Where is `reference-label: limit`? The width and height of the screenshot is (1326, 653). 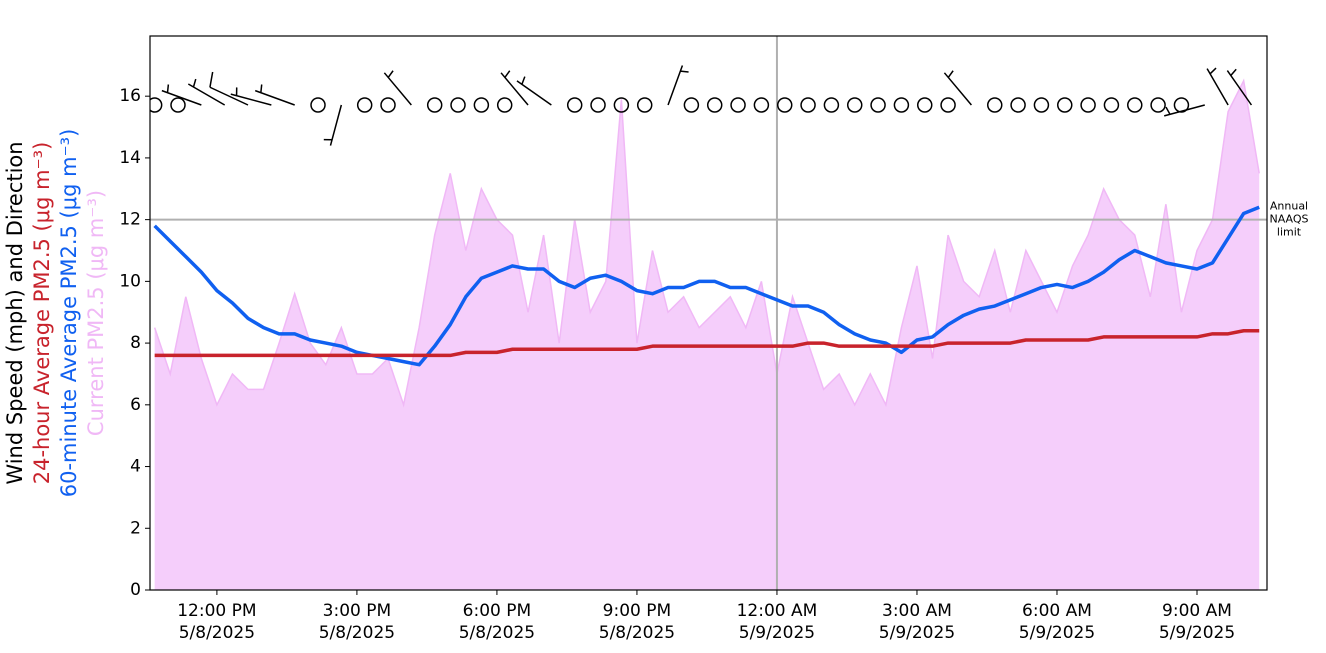
reference-label: limit is located at coordinates (1289, 232).